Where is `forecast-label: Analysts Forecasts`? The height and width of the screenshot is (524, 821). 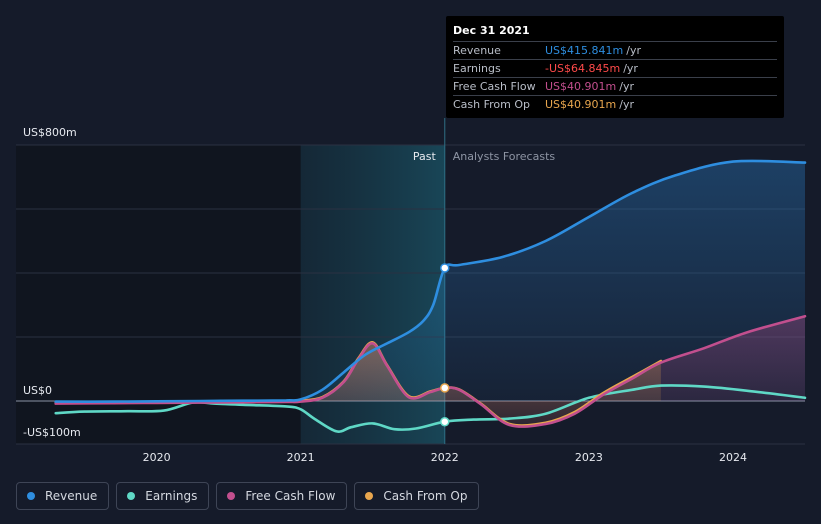
forecast-label: Analysts Forecasts is located at coordinates (504, 156).